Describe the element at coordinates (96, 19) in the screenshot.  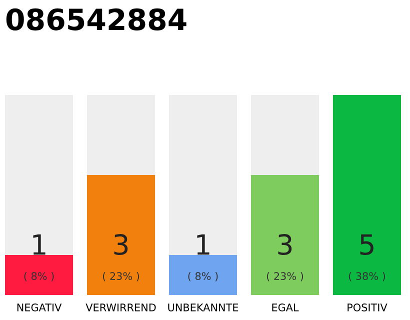
I see `chart-title: 086542884` at that location.